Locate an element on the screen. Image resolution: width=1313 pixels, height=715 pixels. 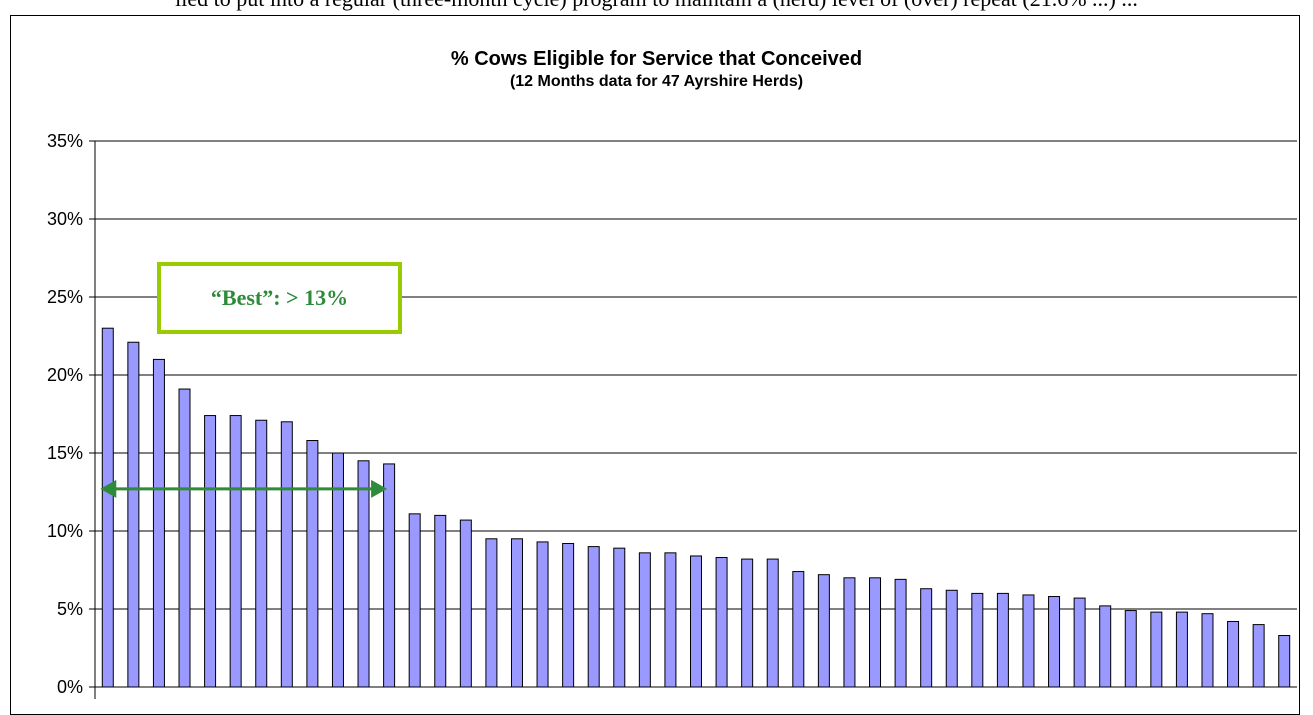
y-tick-label: 0% is located at coordinates (70, 687).